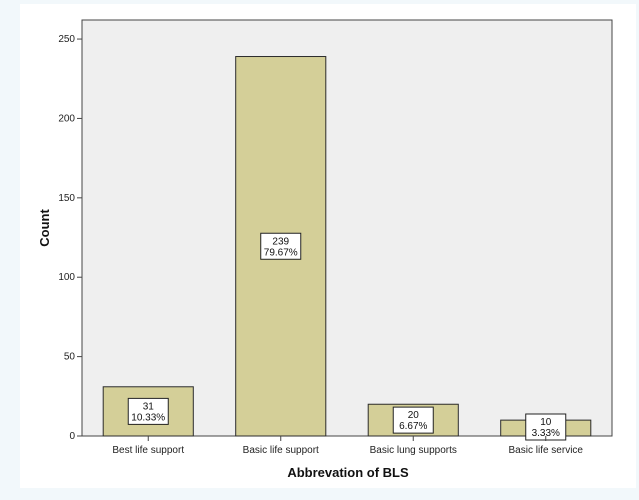  What do you see at coordinates (348, 472) in the screenshot?
I see `x-axis-title: Abbrevation of BLS` at bounding box center [348, 472].